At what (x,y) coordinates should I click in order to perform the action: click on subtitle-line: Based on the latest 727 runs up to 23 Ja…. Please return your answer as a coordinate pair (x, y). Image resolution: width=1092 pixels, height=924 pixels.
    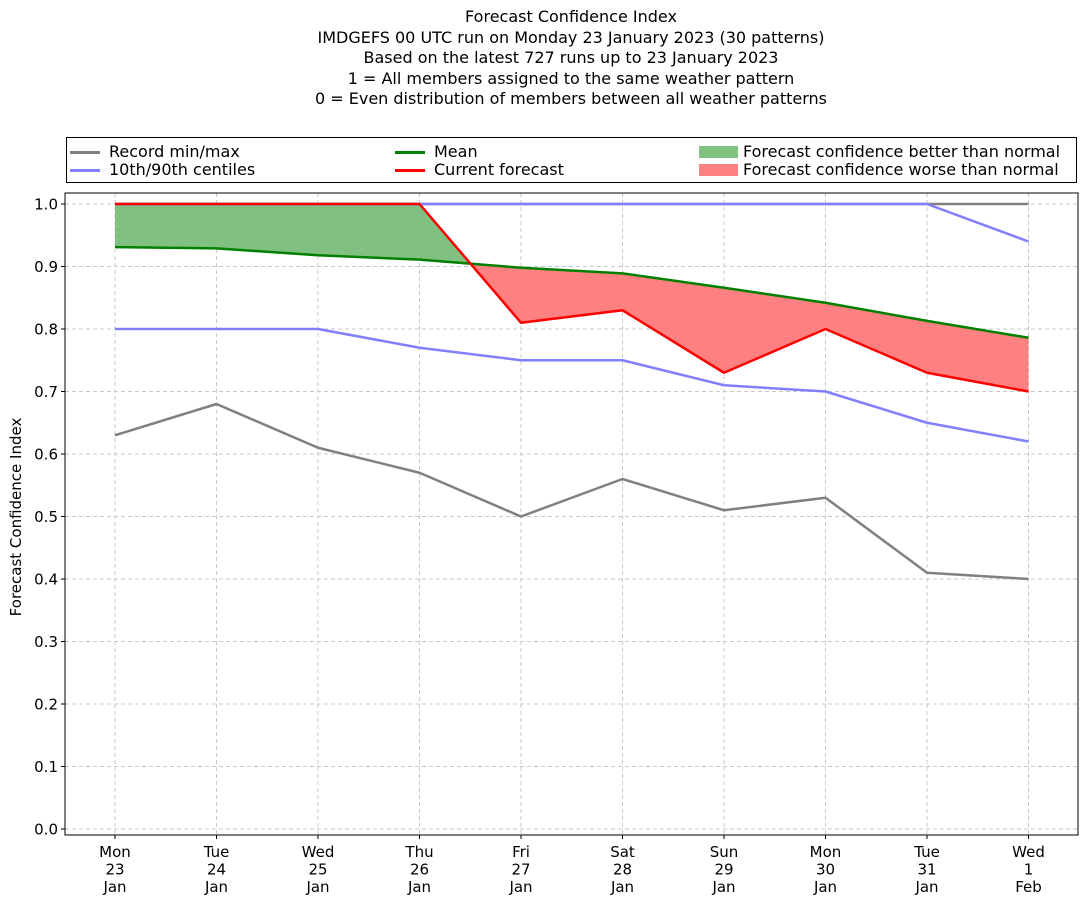
    Looking at the image, I should click on (571, 57).